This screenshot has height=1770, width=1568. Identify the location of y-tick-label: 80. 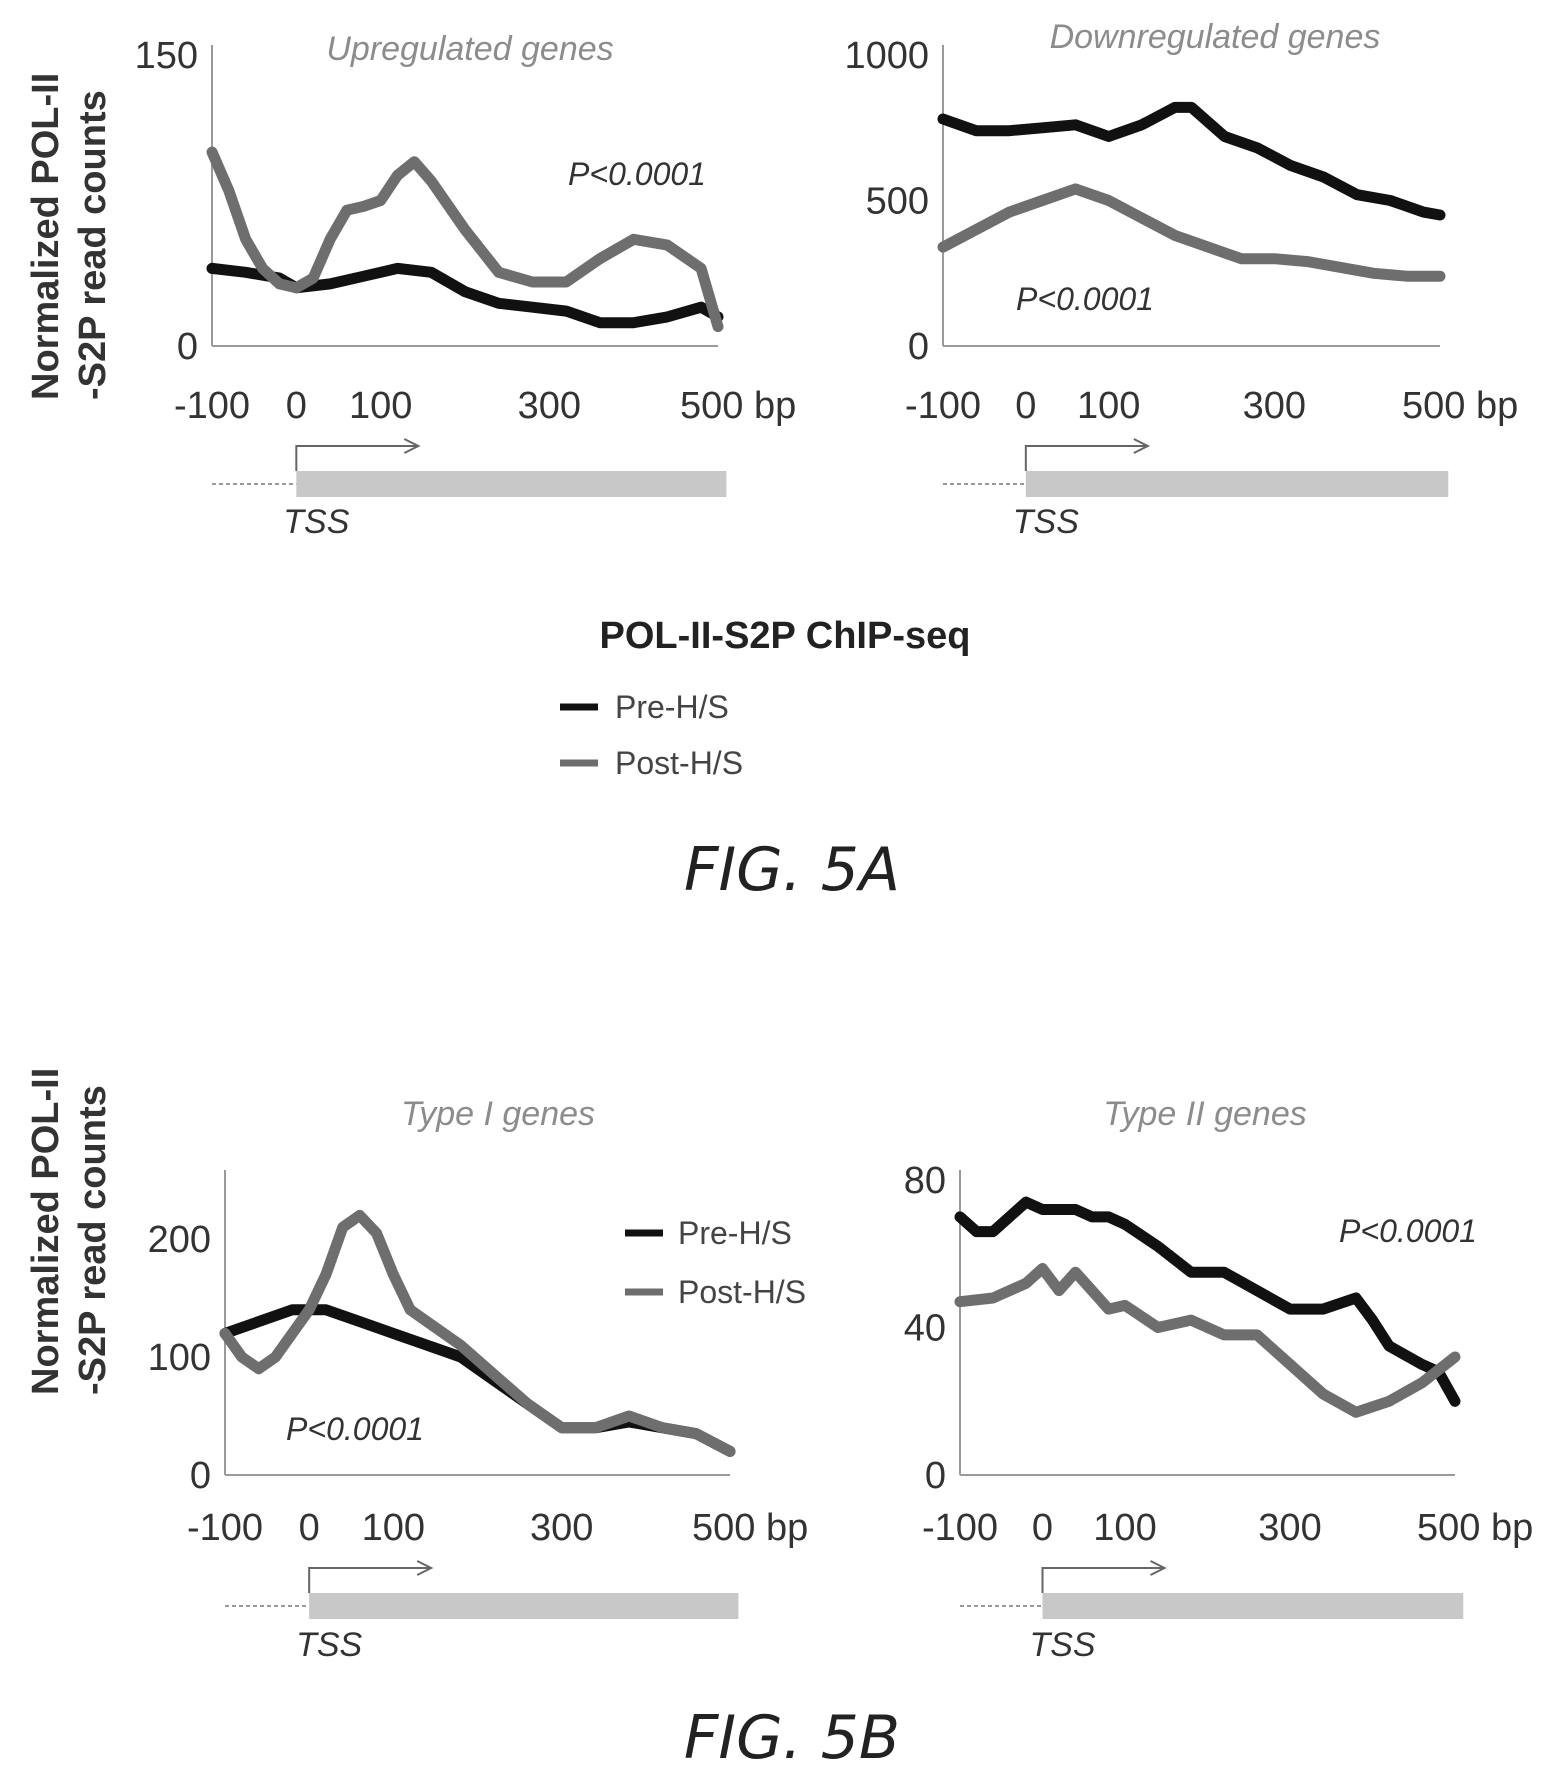
(925, 1181).